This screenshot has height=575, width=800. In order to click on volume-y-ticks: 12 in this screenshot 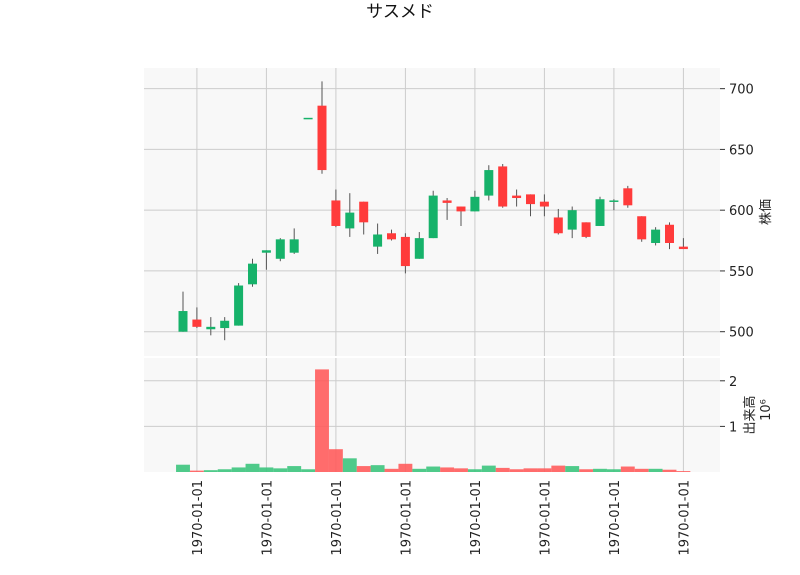, I will do `click(728, 405)`.